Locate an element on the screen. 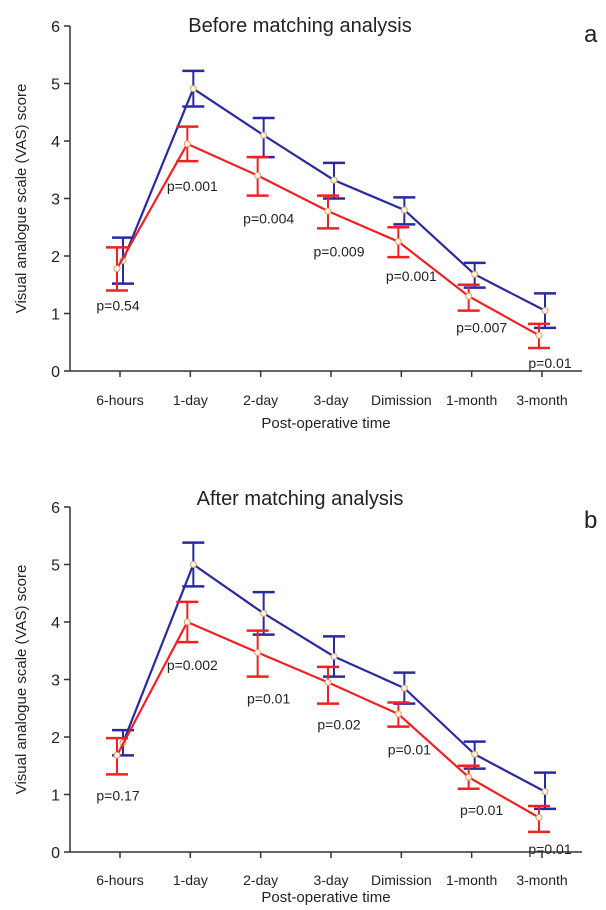 Image resolution: width=606 pixels, height=910 pixels. series-line is located at coordinates (328, 239).